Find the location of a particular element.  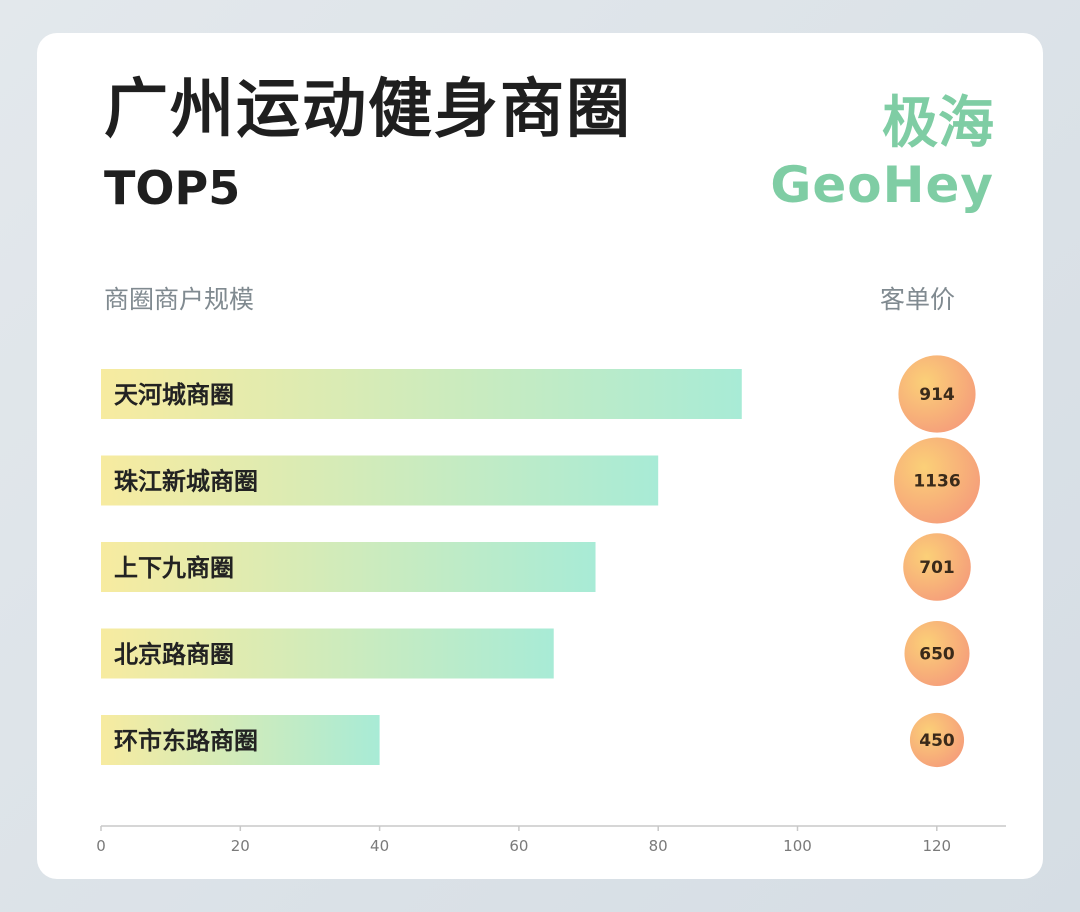

price-bubble-label: 701 is located at coordinates (937, 568).